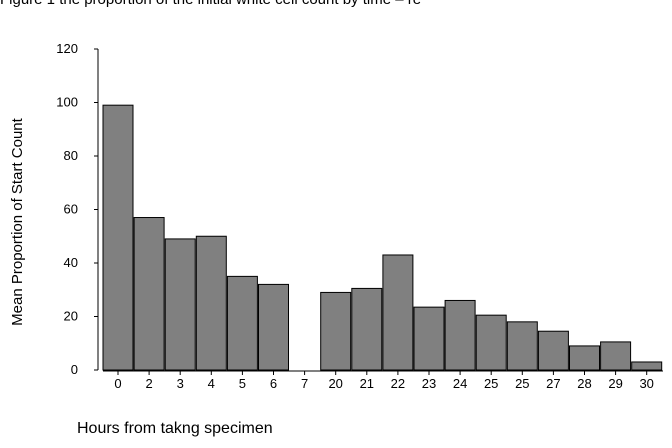  I want to click on y-tick-label: 20, so click(71, 316).